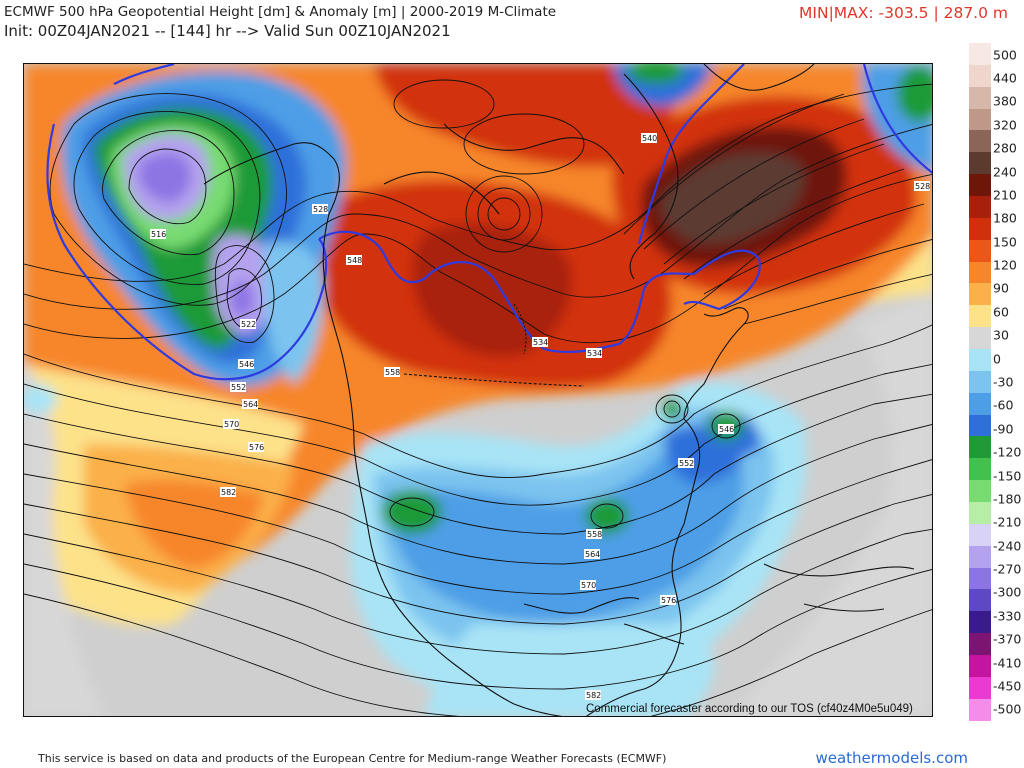  I want to click on scale-tick-label: 0, so click(997, 359).